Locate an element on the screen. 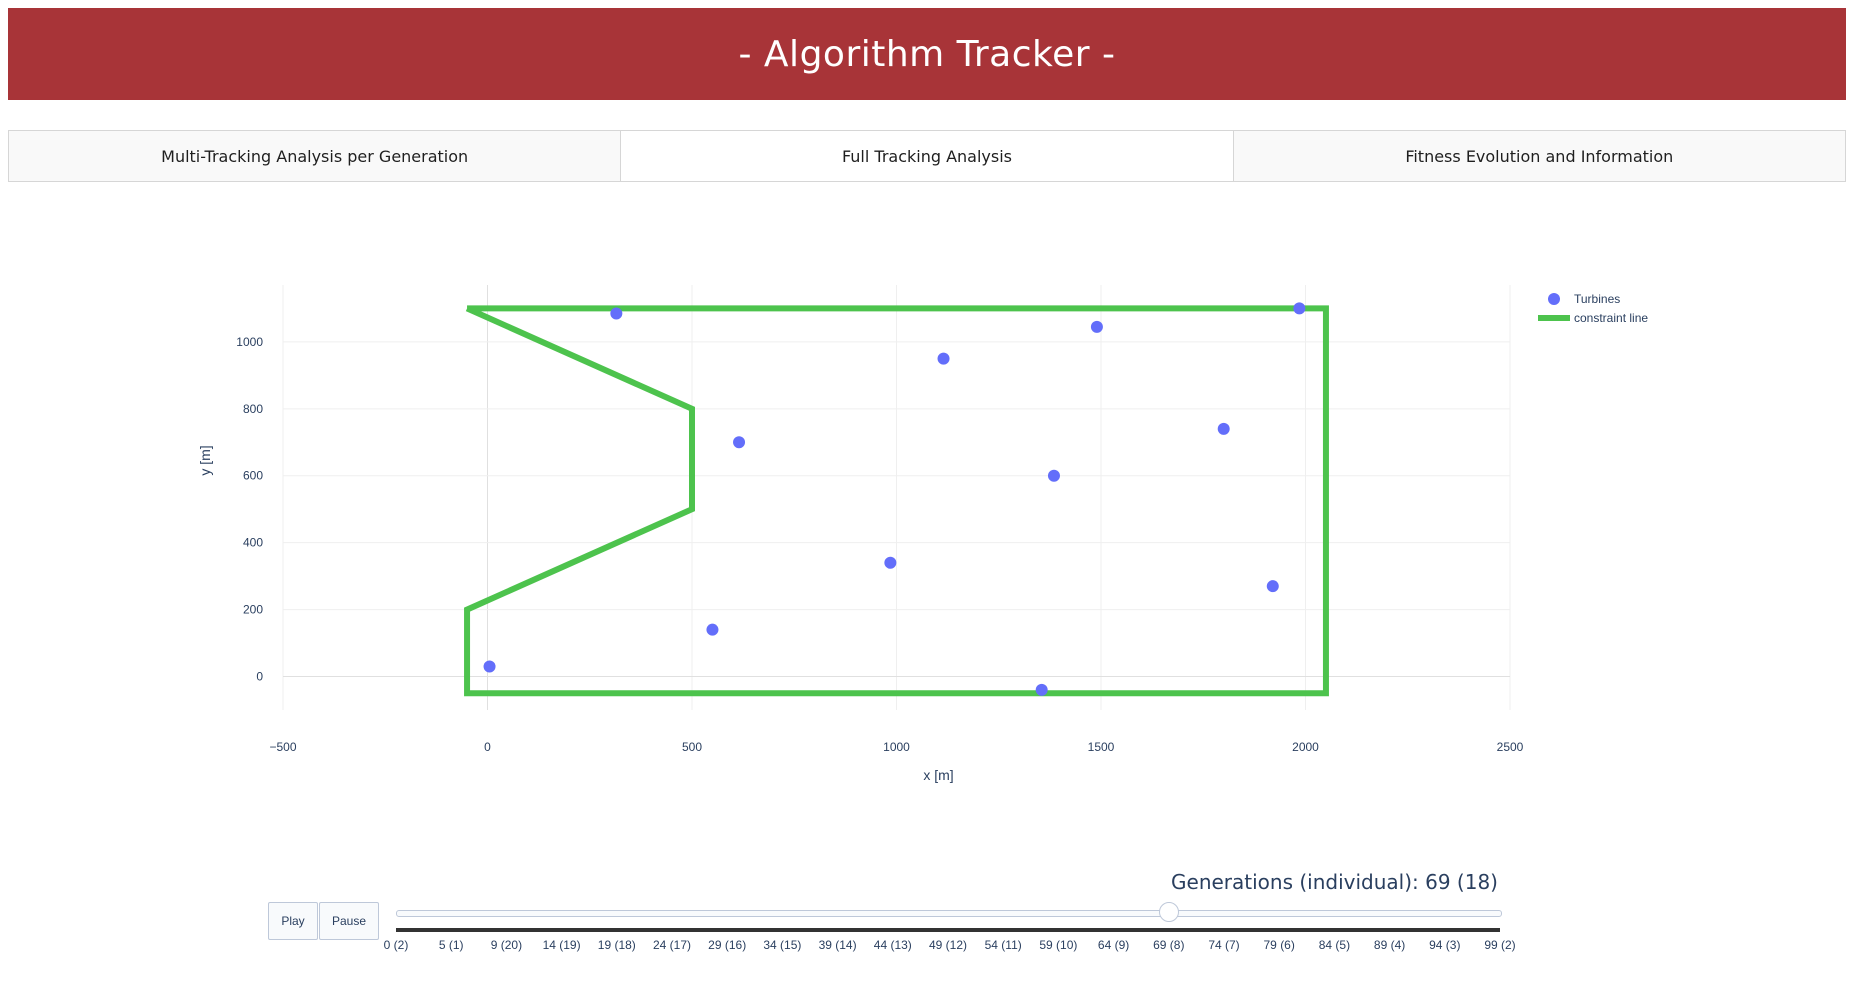  y-axis-title: y [m] is located at coordinates (205, 460).